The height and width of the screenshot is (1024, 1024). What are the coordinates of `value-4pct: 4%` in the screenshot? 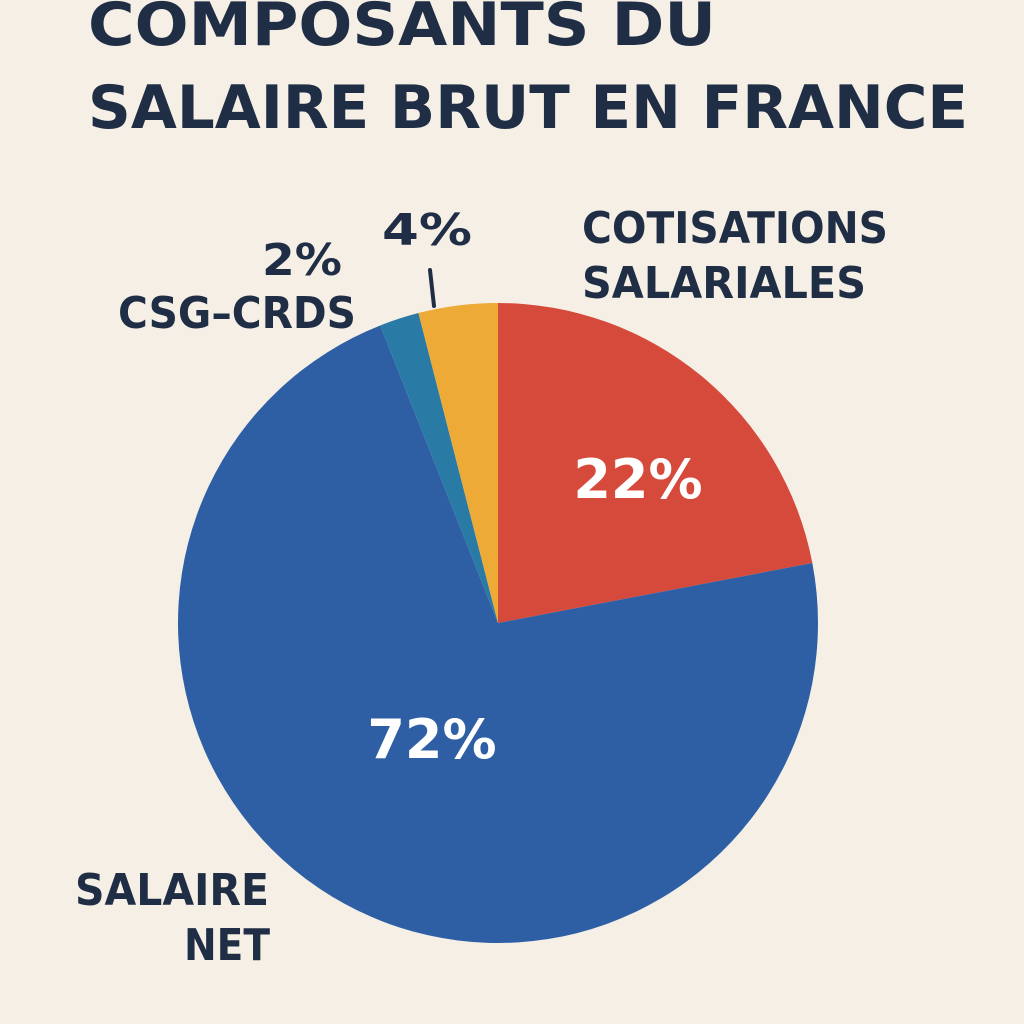 It's located at (427, 230).